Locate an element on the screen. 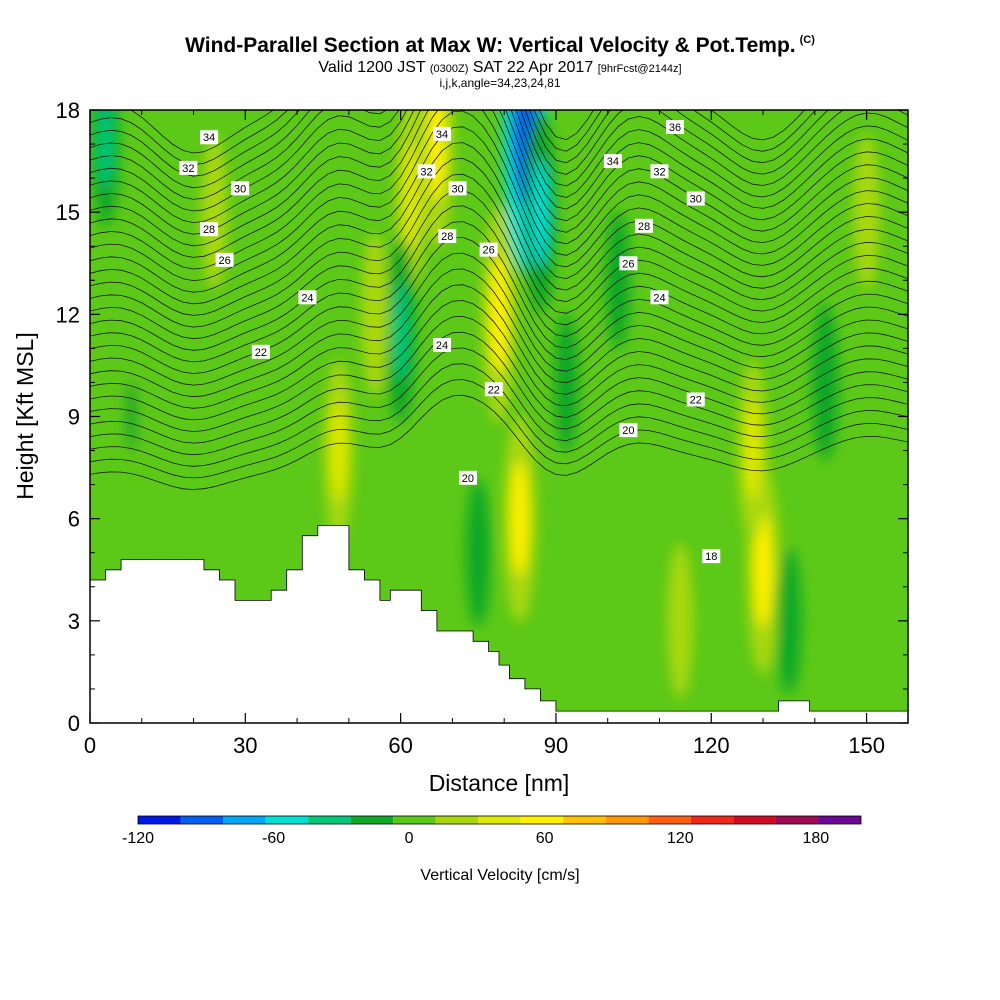 The height and width of the screenshot is (1000, 1000). x-tick-label: 0 is located at coordinates (90, 745).